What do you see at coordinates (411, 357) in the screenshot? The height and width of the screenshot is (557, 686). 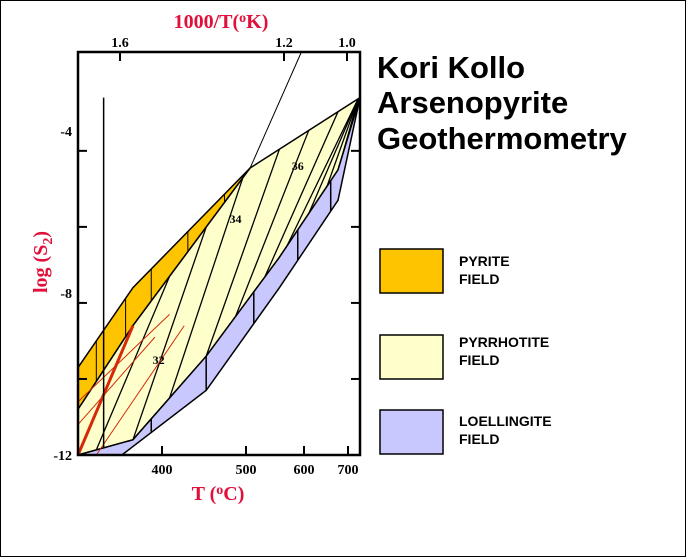 I see `legend-swatch-pyrrhotite` at bounding box center [411, 357].